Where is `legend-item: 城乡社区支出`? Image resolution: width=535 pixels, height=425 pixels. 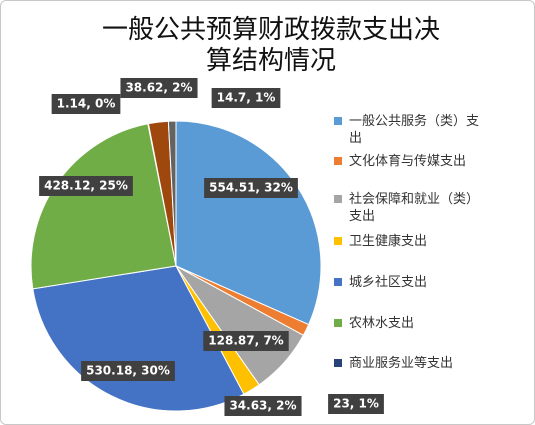 legend-item: 城乡社区支出 is located at coordinates (409, 282).